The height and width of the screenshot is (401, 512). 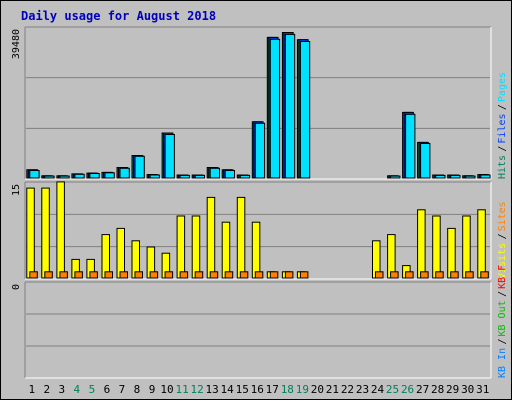 What do you see at coordinates (452, 389) in the screenshot?
I see `x-tick-label: 29` at bounding box center [452, 389].